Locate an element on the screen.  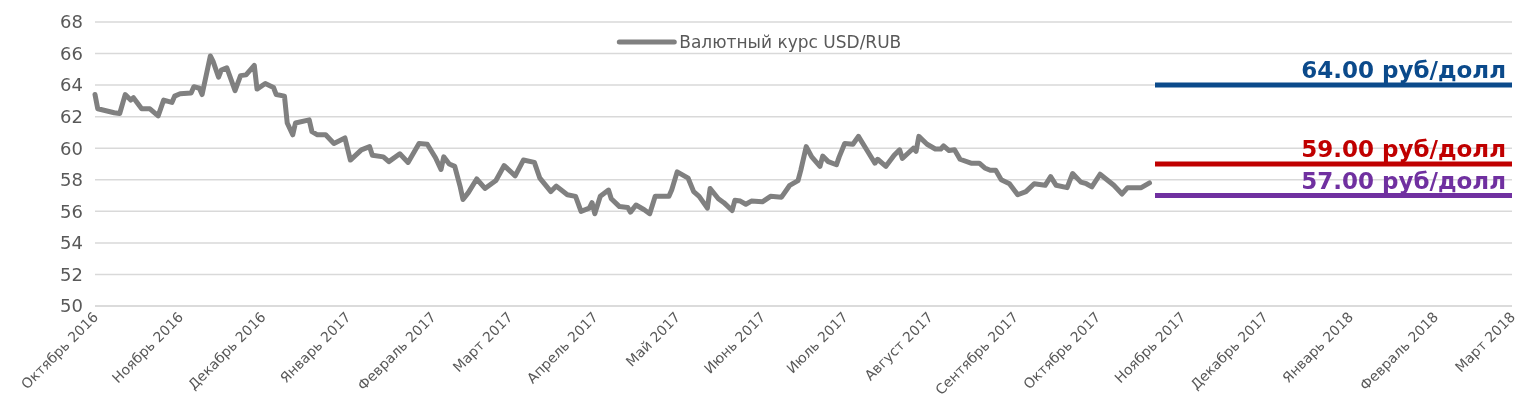
y-tick-label: 54 is located at coordinates (71, 243).